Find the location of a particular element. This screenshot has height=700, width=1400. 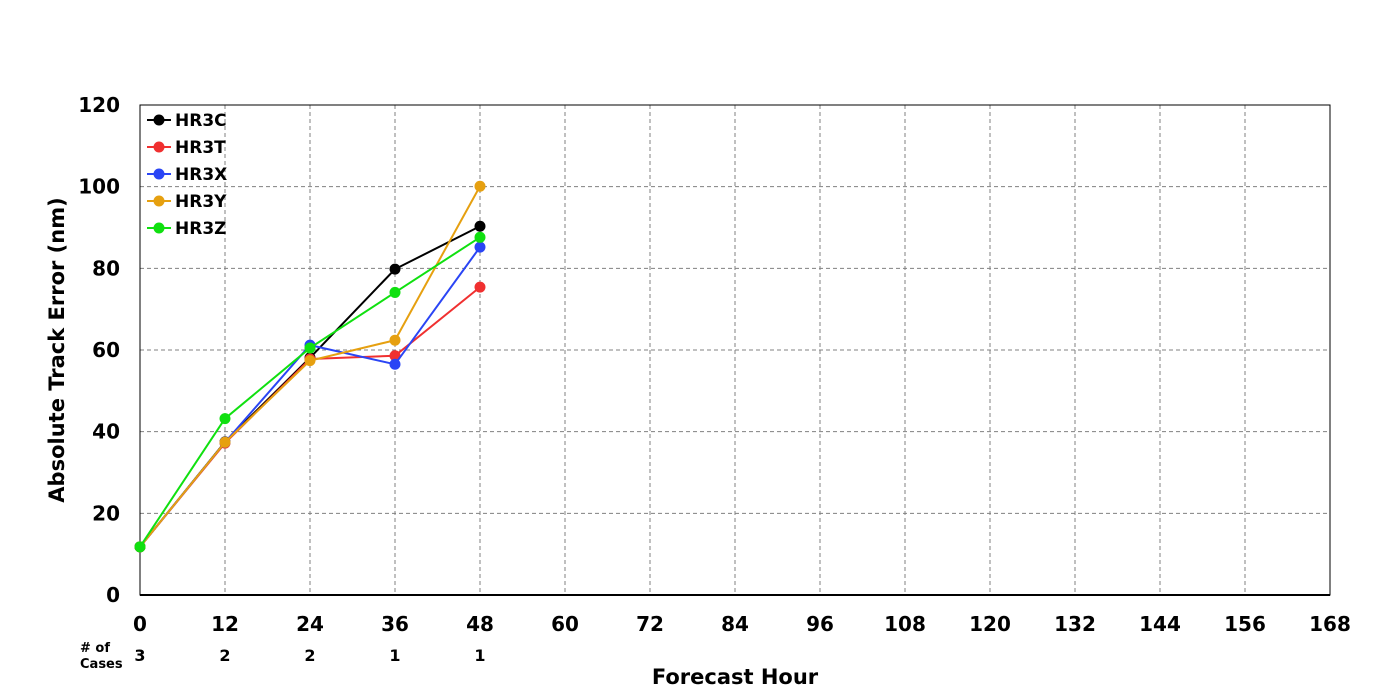

legend-item: HR3Z is located at coordinates (186, 229).